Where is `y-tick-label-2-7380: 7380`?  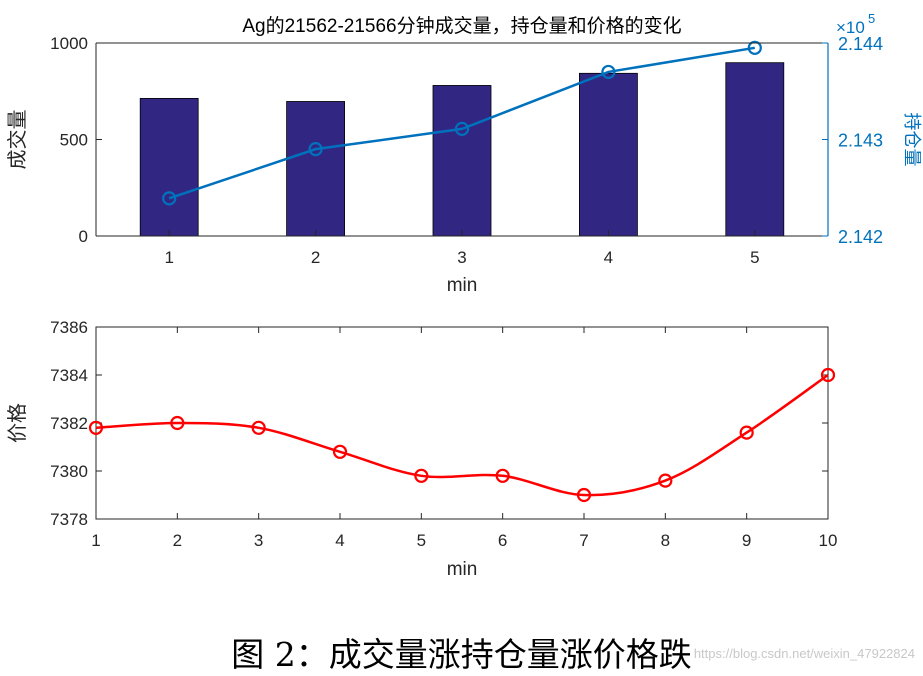 y-tick-label-2-7380: 7380 is located at coordinates (69, 471).